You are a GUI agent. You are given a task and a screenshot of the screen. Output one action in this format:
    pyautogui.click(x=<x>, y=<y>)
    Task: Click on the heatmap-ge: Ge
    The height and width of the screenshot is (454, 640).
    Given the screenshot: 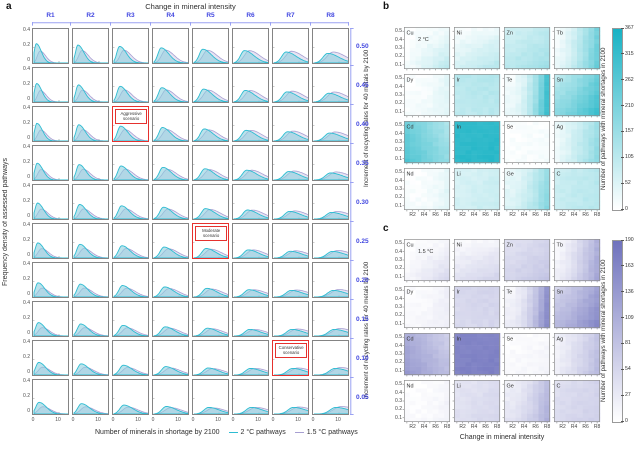 What is the action you would take?
    pyautogui.click(x=526, y=401)
    